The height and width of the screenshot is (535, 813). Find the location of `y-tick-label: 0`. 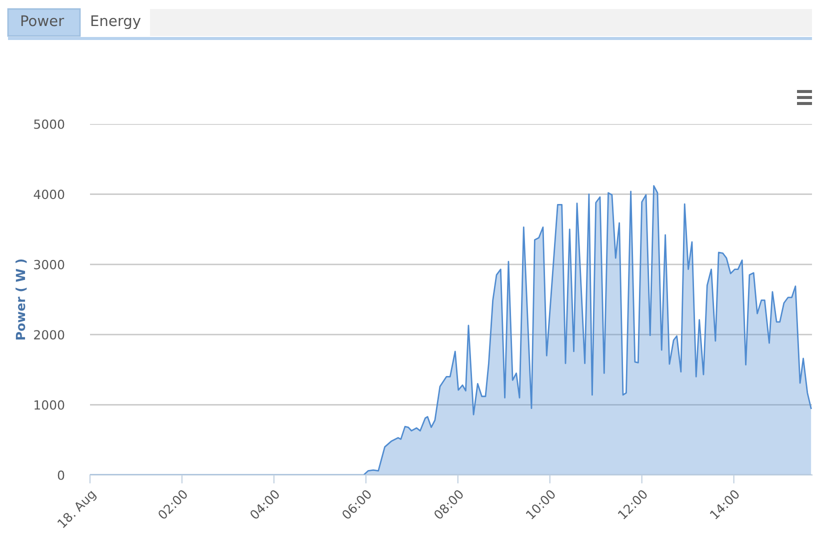

y-tick-label: 0 is located at coordinates (61, 475).